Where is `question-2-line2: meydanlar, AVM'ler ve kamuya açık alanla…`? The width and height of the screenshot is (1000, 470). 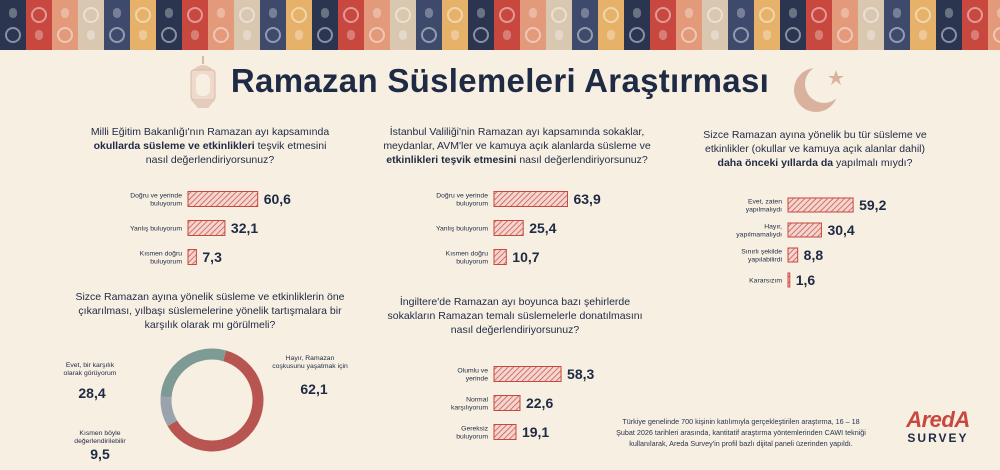 question-2-line2: meydanlar, AVM'ler ve kamuya açık alanla… is located at coordinates (517, 146).